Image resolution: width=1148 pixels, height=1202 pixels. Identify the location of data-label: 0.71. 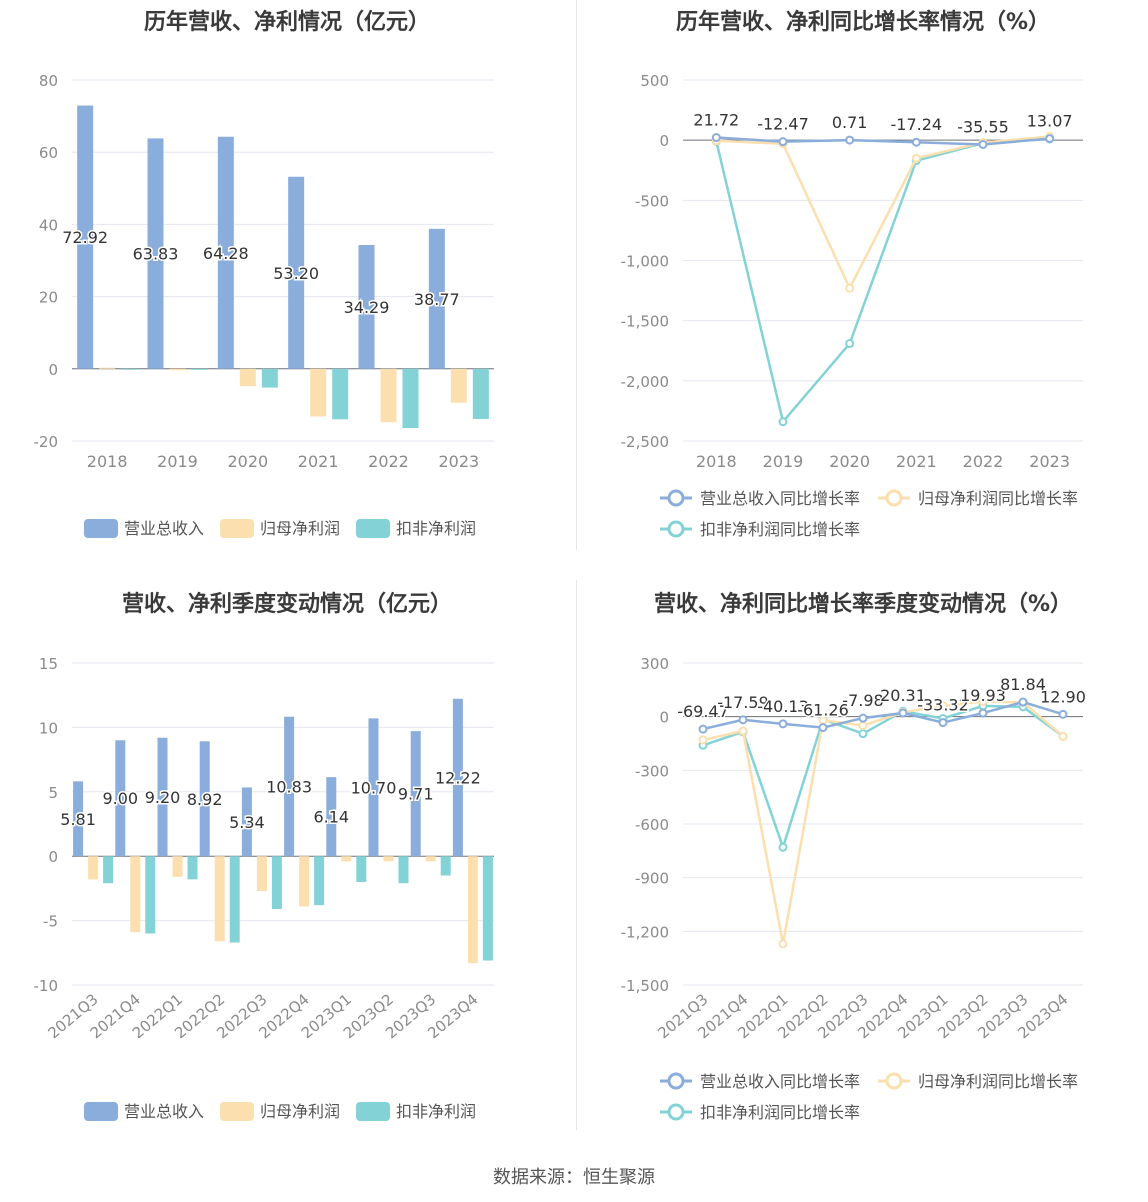
(850, 122).